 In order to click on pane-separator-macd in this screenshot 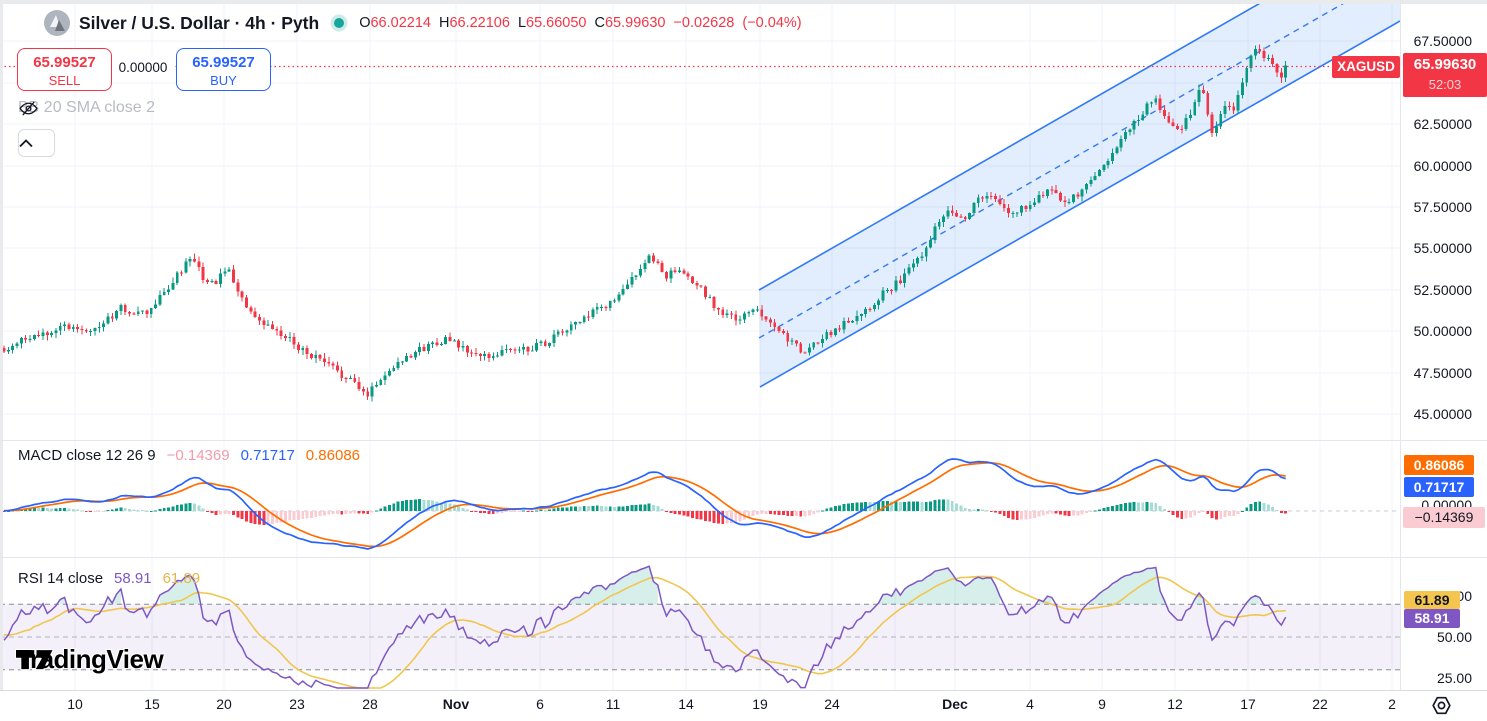, I will do `click(743, 440)`.